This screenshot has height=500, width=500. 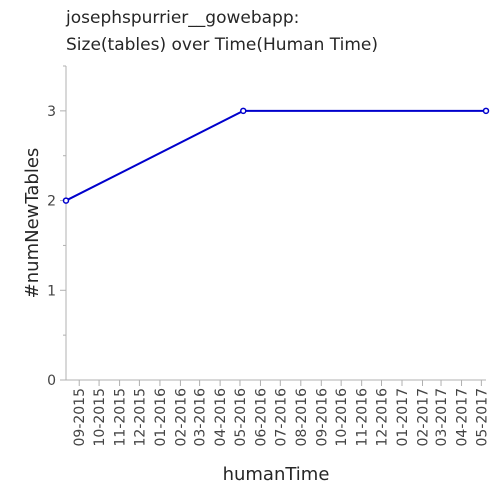 What do you see at coordinates (51, 112) in the screenshot?
I see `y-tick-label: 3` at bounding box center [51, 112].